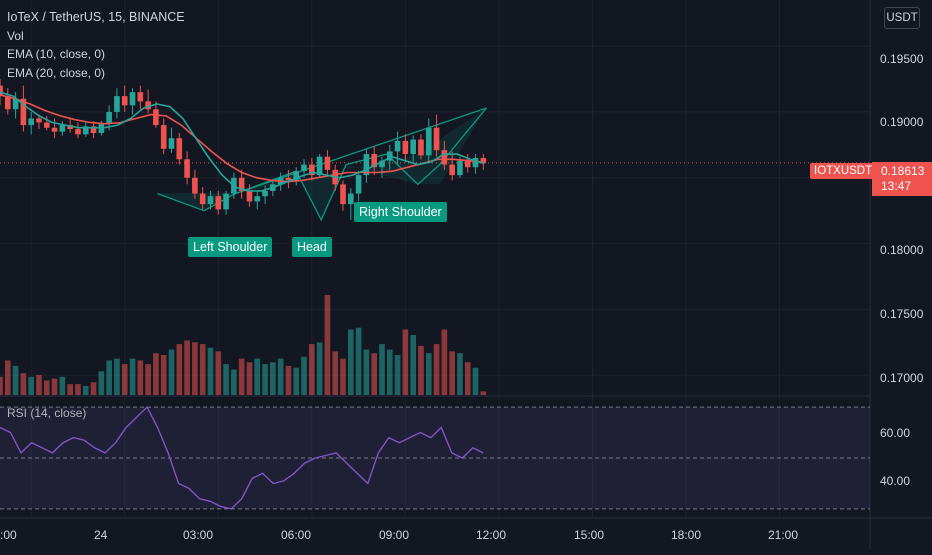 The width and height of the screenshot is (932, 555). I want to click on rsi-tick-label: 40.00, so click(895, 481).